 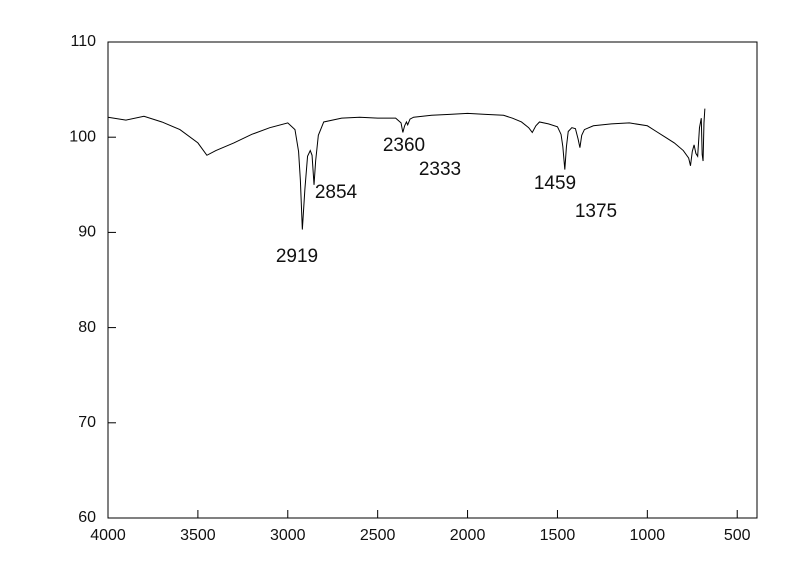 What do you see at coordinates (87, 422) in the screenshot?
I see `y-tick-label: 70` at bounding box center [87, 422].